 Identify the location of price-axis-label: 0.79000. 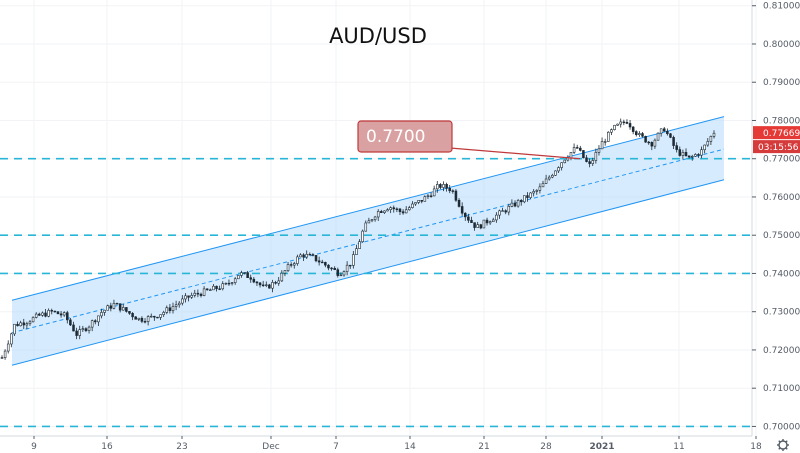
(781, 83).